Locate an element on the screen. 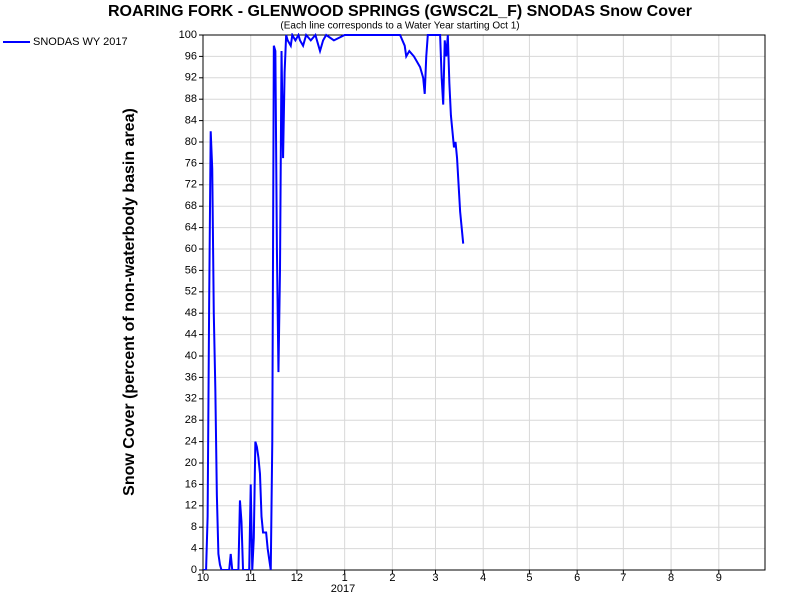 This screenshot has height=600, width=800. y-tick-label: 12 is located at coordinates (191, 506).